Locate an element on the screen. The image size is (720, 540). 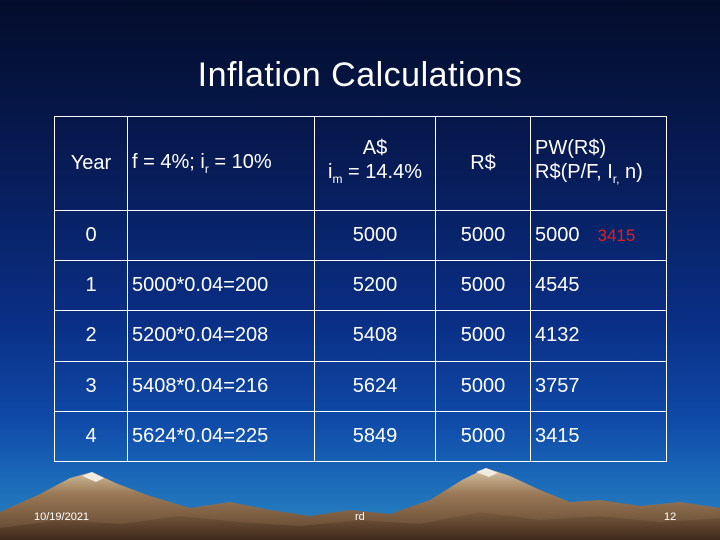
calc-cell: 5000*0.04=200 is located at coordinates (221, 286).